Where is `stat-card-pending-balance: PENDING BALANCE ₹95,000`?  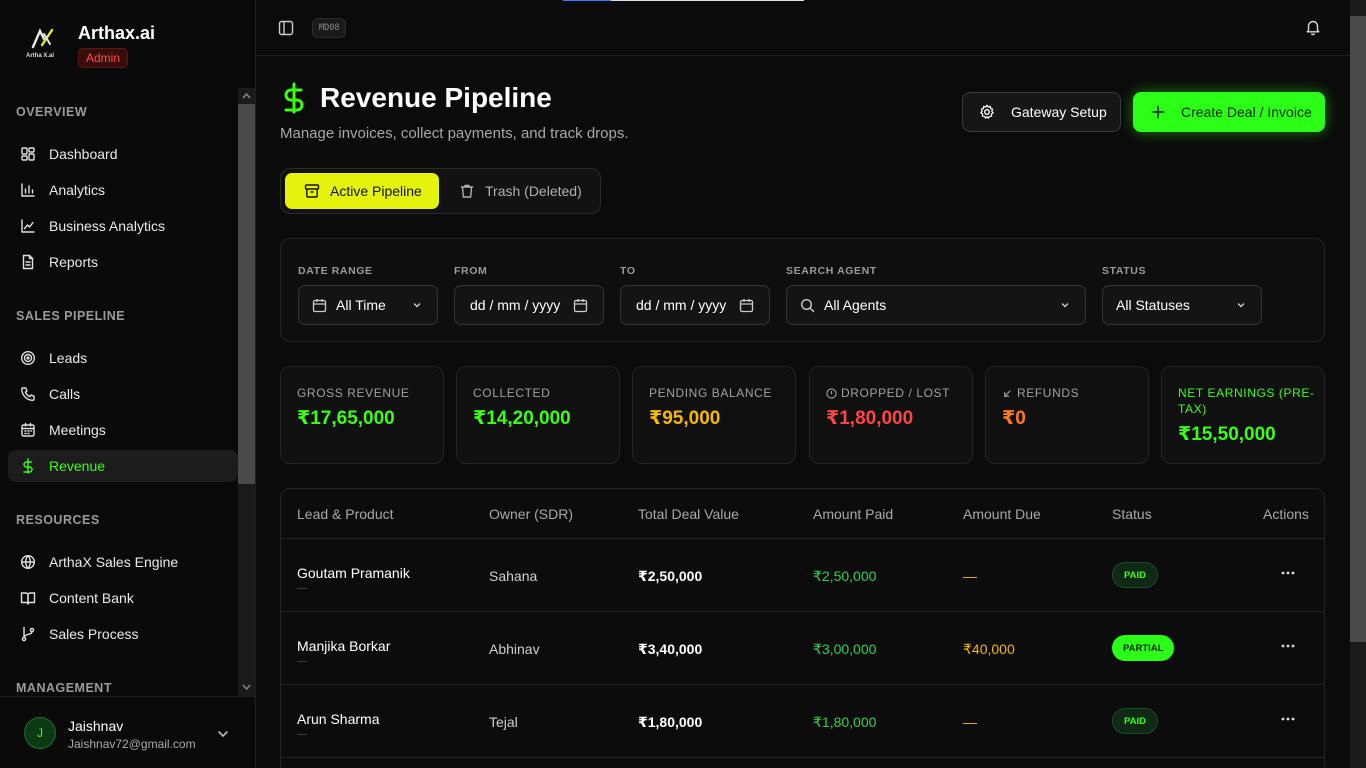
stat-card-pending-balance: PENDING BALANCE ₹95,000 is located at coordinates (714, 415).